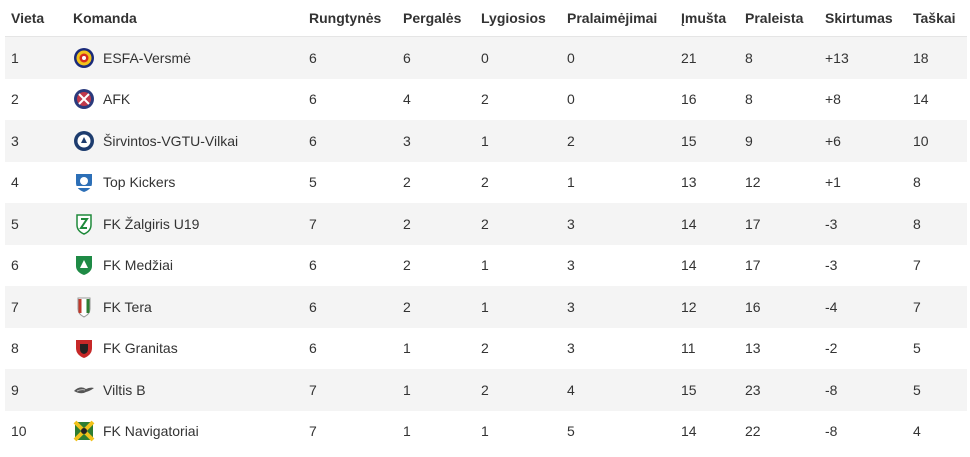 Image resolution: width=970 pixels, height=457 pixels. Describe the element at coordinates (84, 265) in the screenshot. I see `medziai-crest-icon` at that location.